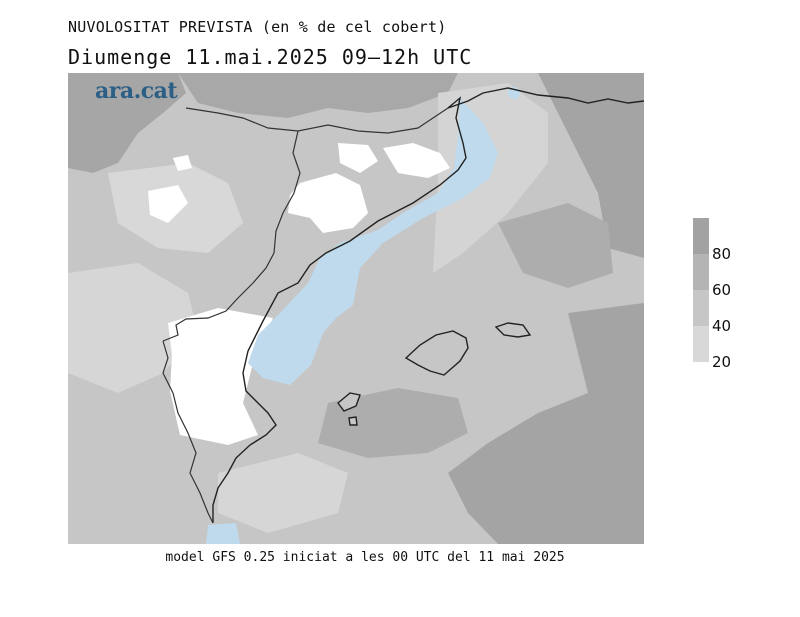 This screenshot has width=800, height=617. I want to click on clear-sky-aragon, so click(168, 204).